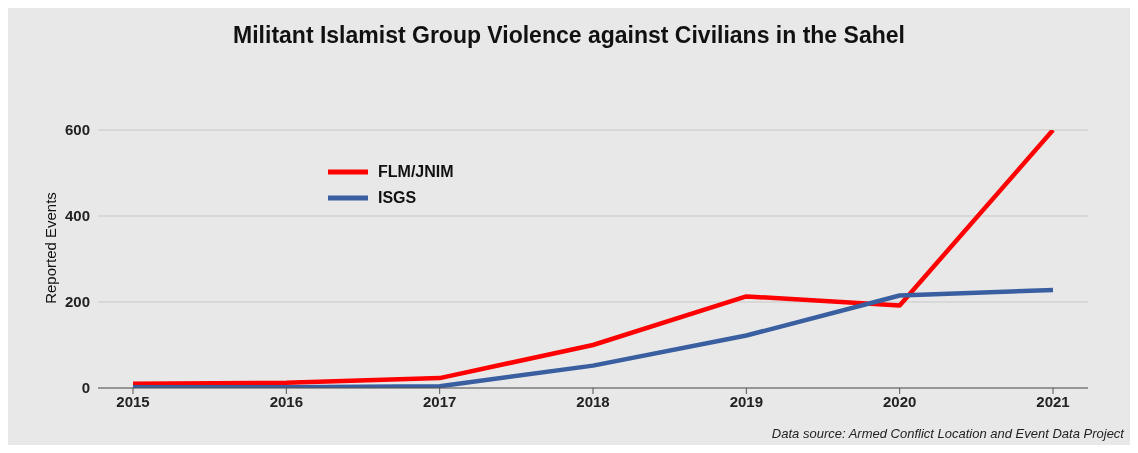  Describe the element at coordinates (133, 401) in the screenshot. I see `x-tick-label: 2015` at that location.